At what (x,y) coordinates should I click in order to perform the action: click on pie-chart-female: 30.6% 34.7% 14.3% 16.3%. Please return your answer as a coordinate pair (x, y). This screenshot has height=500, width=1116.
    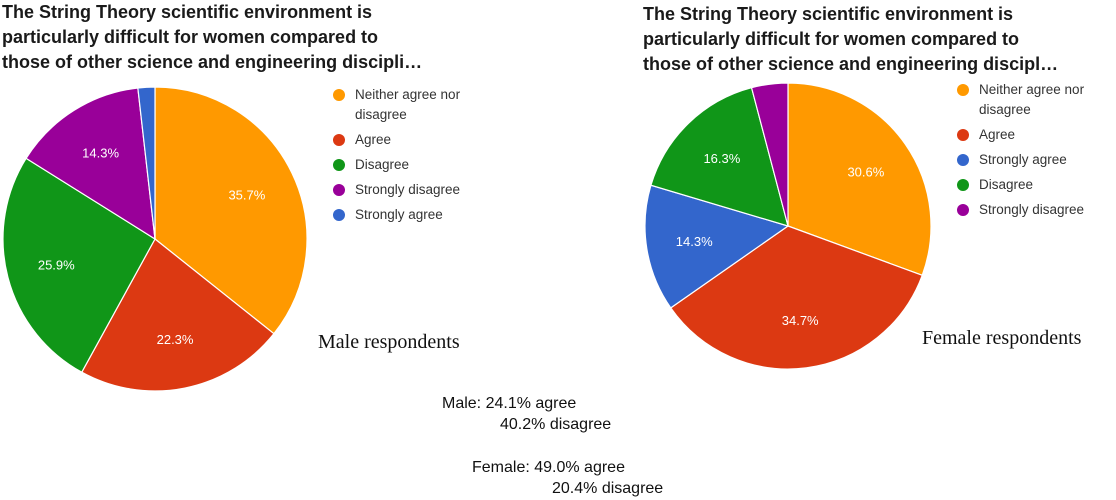
    Looking at the image, I should click on (788, 226).